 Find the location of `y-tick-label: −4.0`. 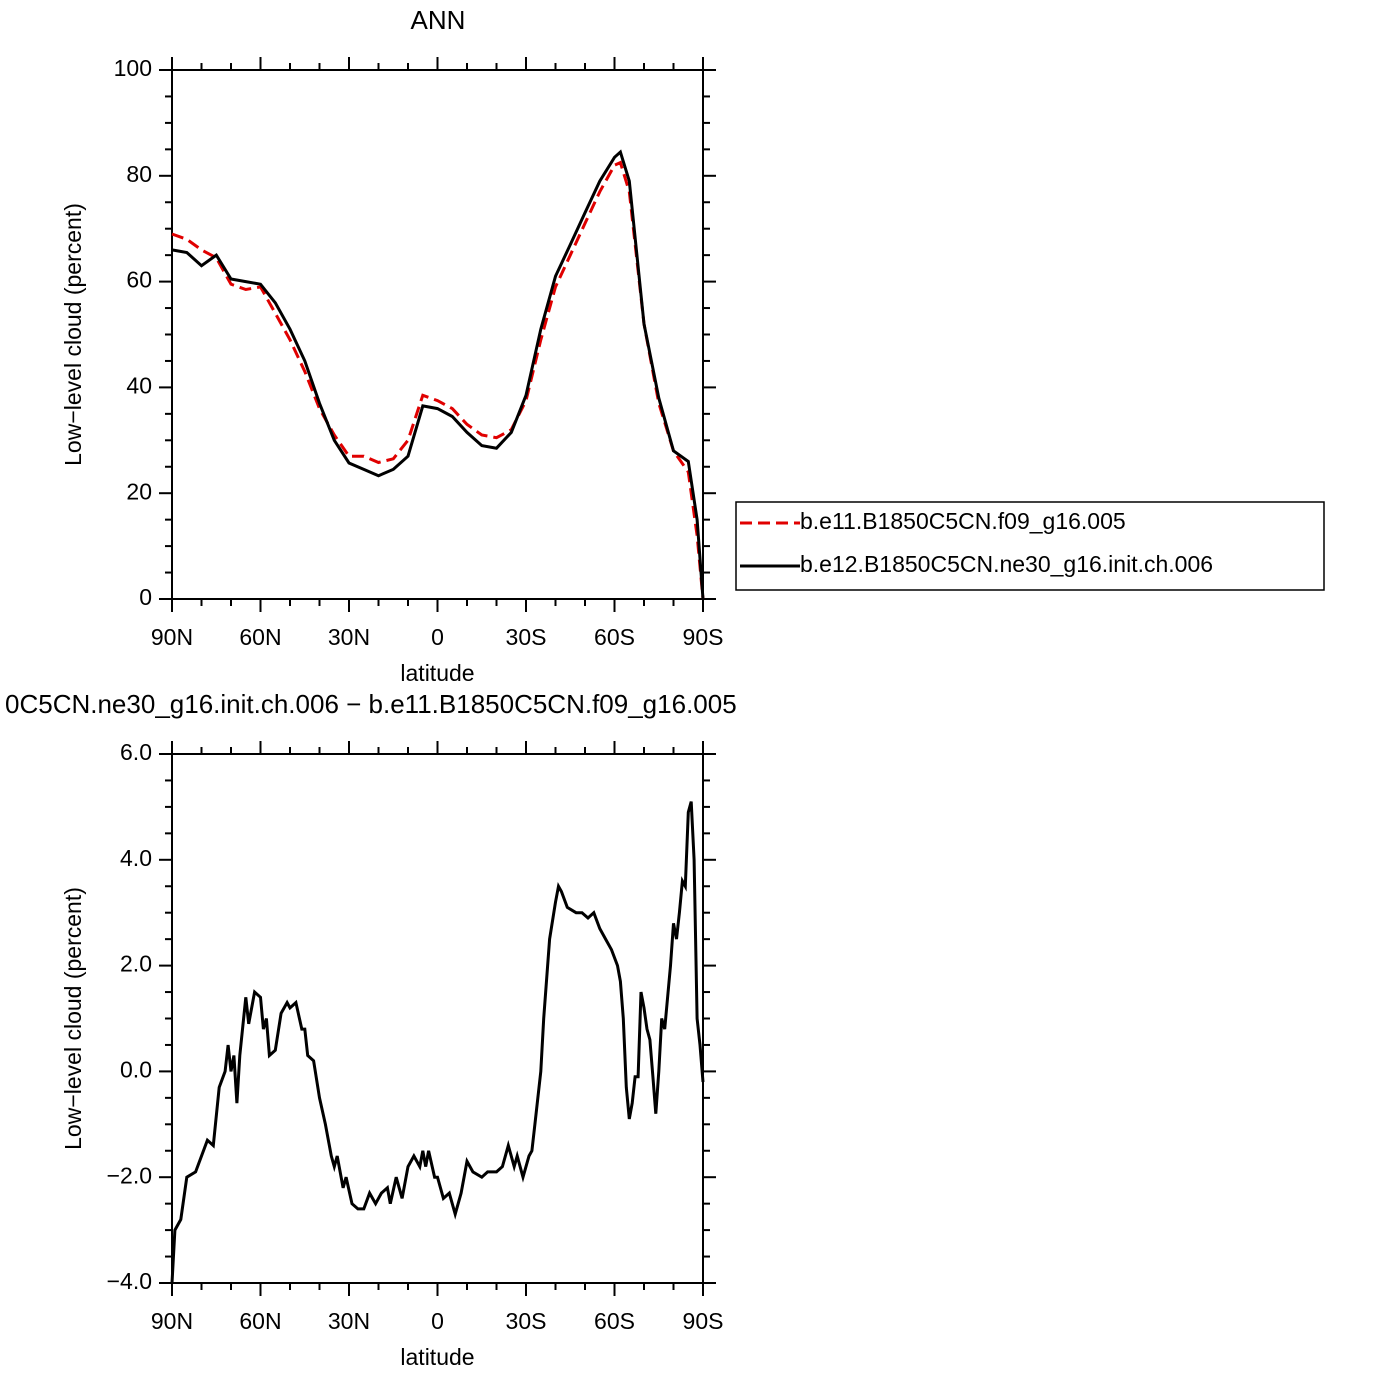

y-tick-label: −4.0 is located at coordinates (129, 1281).